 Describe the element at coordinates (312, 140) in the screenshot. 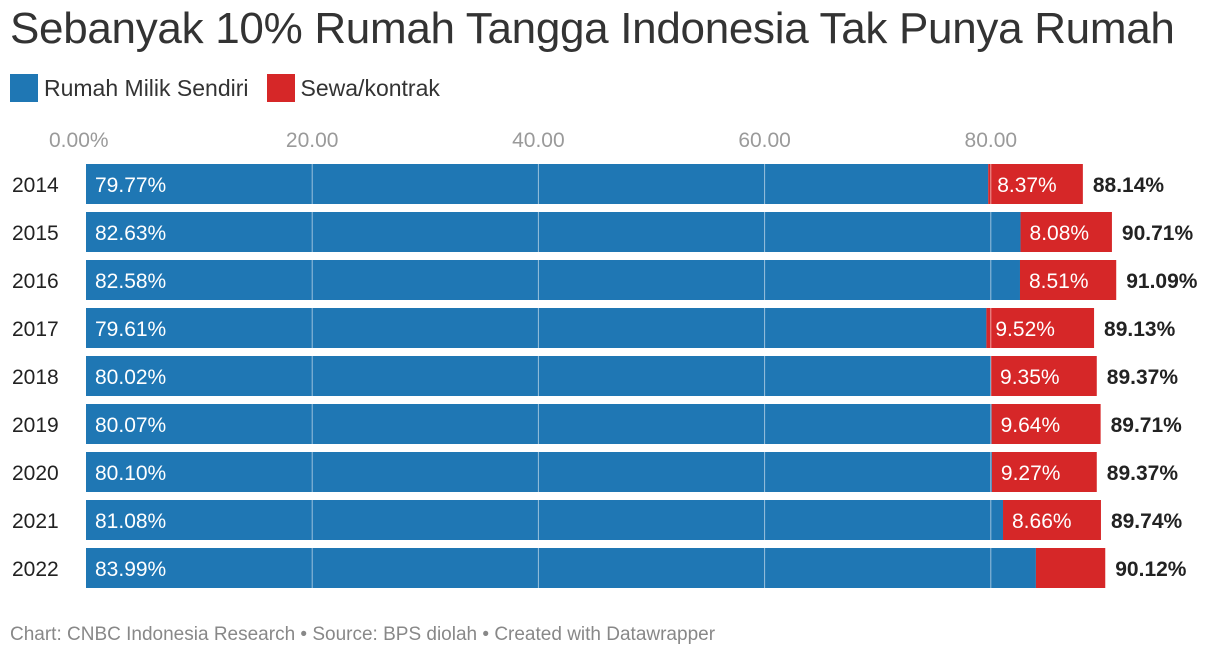

I see `x-tick-label: 20.00` at that location.